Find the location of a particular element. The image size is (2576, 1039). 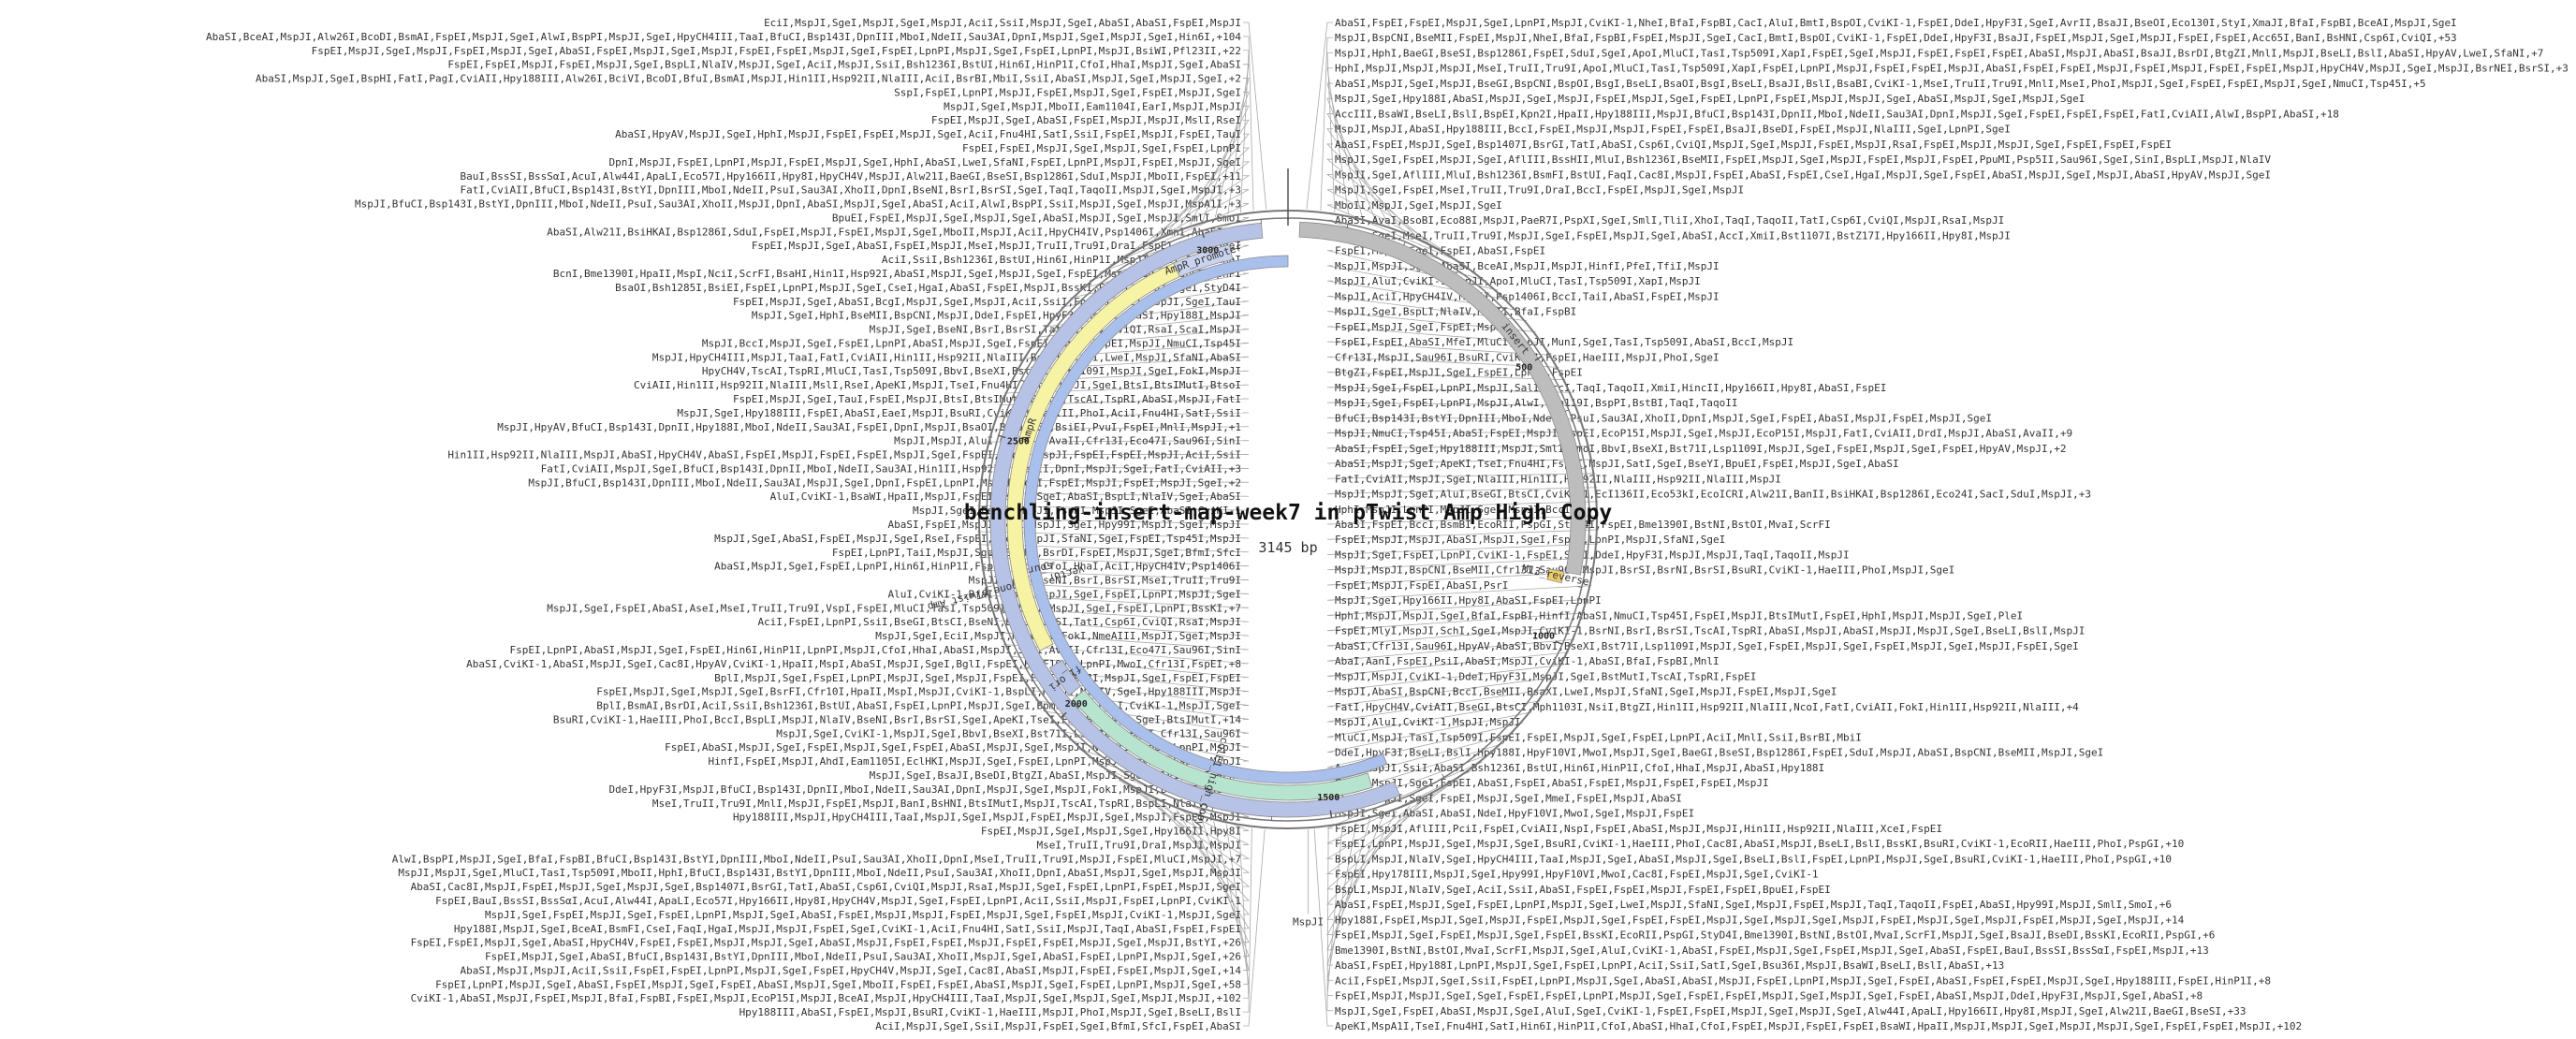

feature-AmpR_promoter is located at coordinates (1203, 261).